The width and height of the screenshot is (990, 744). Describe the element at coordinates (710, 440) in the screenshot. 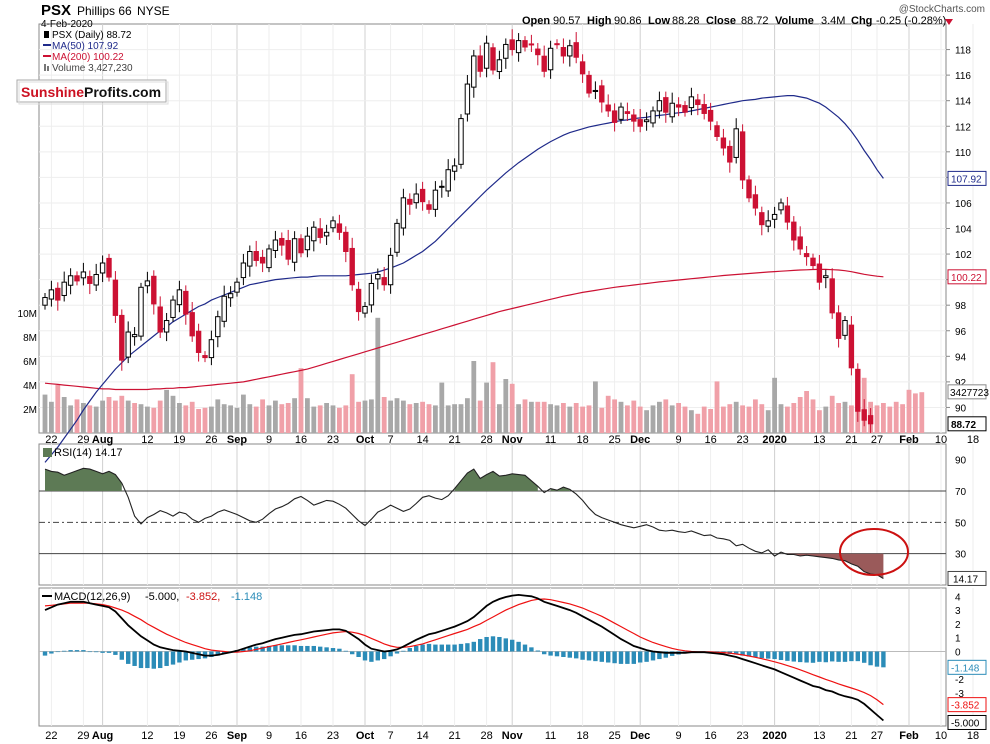

I see `x-tick-label: 16` at that location.